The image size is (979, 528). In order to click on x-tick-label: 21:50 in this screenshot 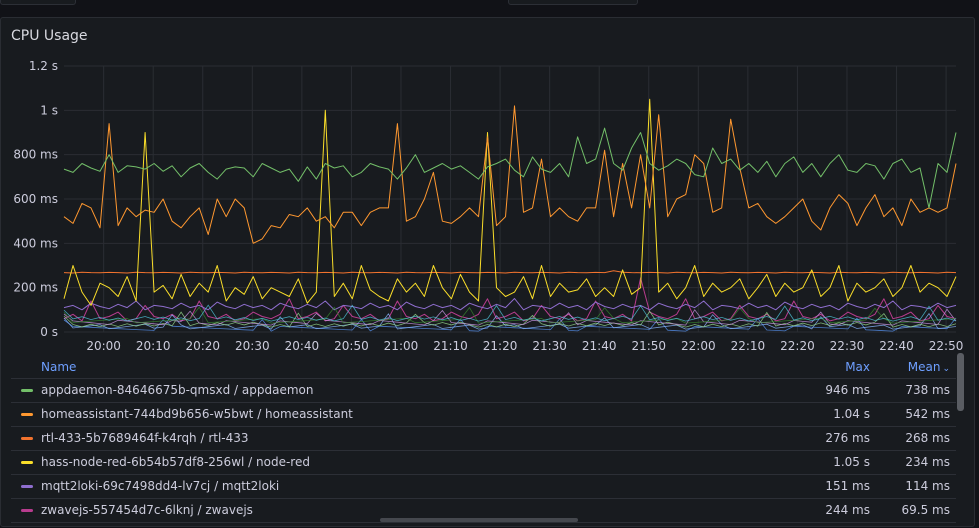, I will do `click(648, 346)`.